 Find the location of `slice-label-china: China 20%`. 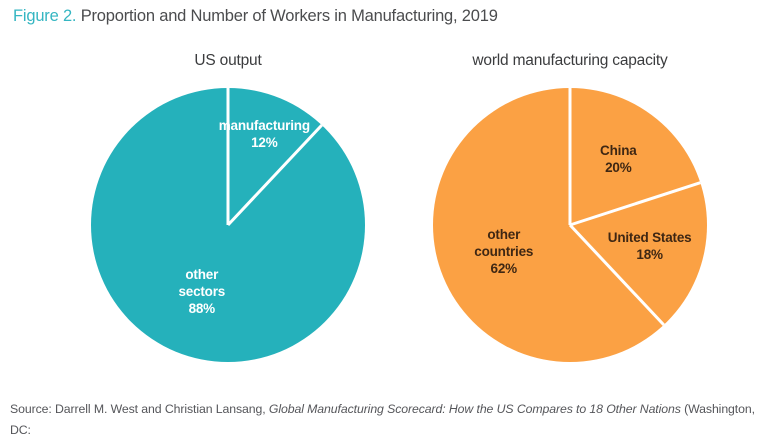

slice-label-china: China 20% is located at coordinates (618, 159).